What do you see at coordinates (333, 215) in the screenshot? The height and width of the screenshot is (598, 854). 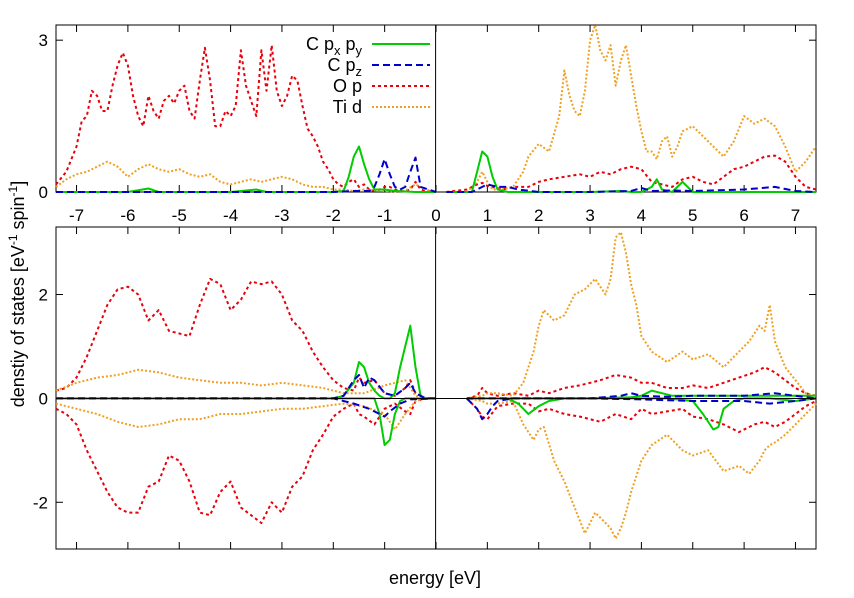 I see `x-tick-label-5: -2` at bounding box center [333, 215].